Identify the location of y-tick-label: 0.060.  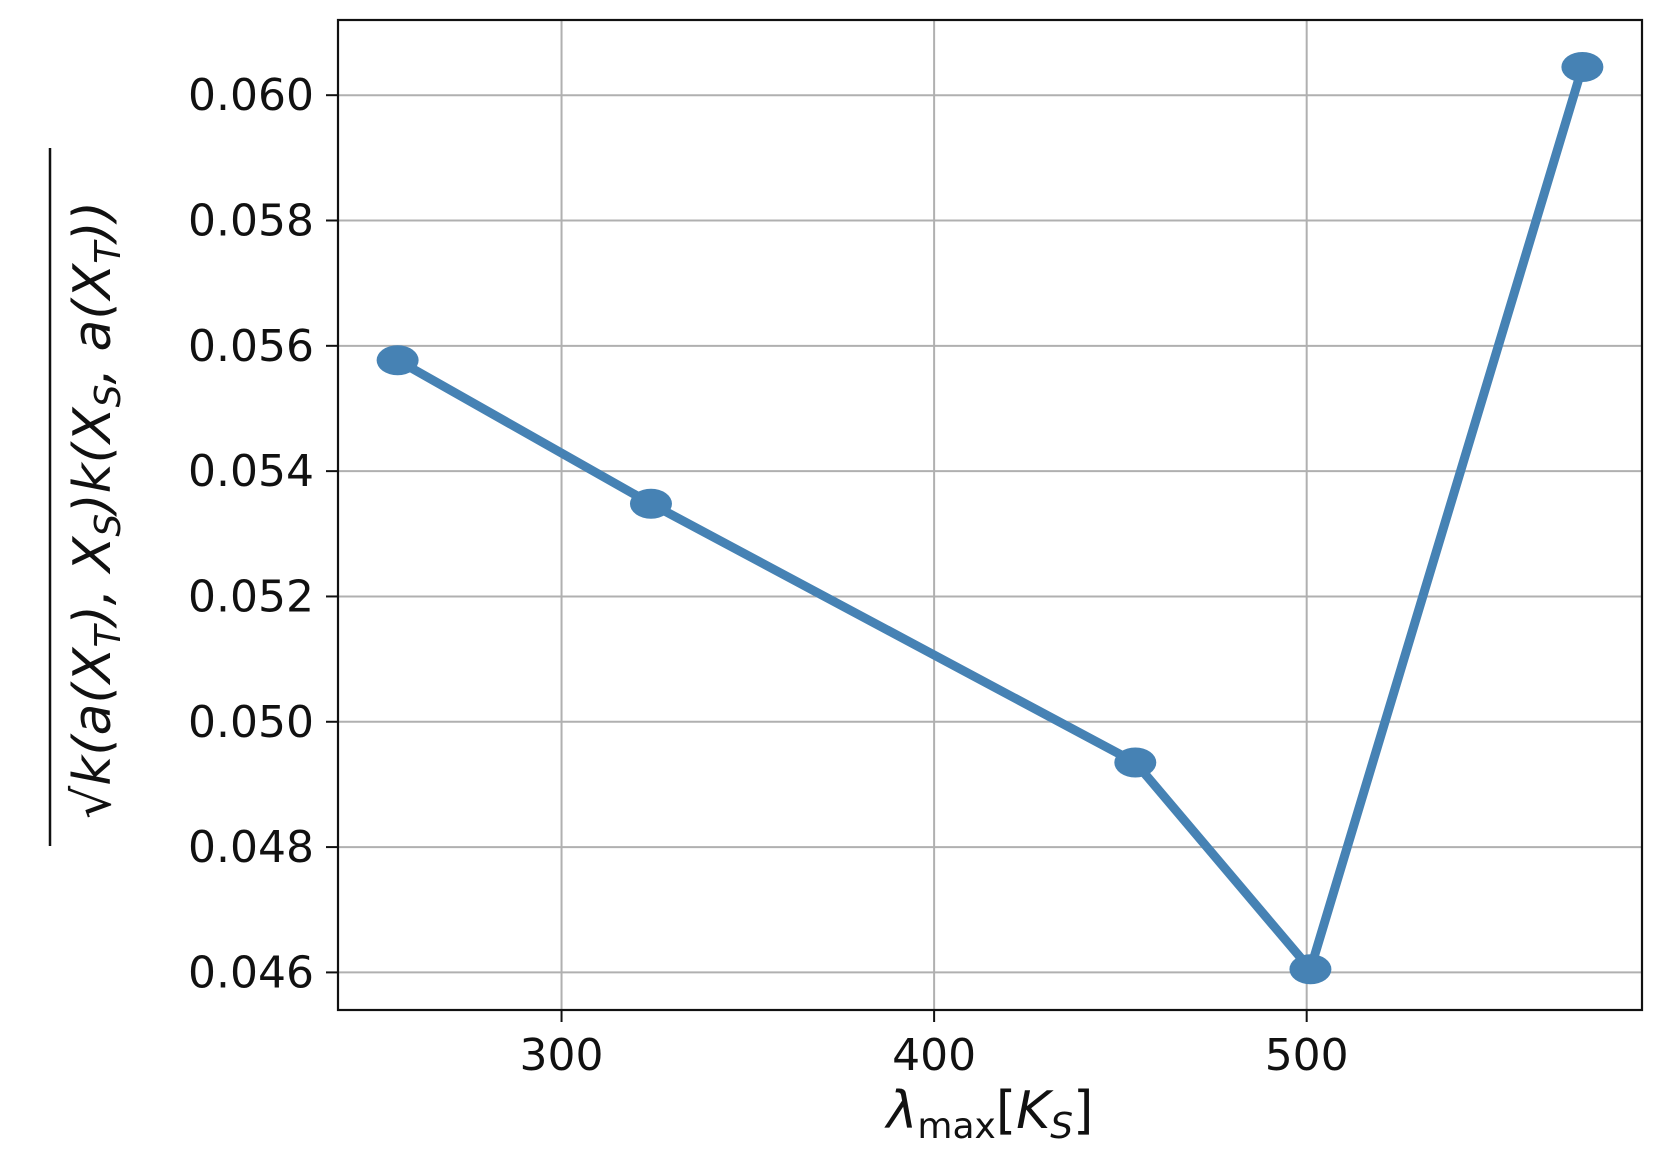
(251, 95).